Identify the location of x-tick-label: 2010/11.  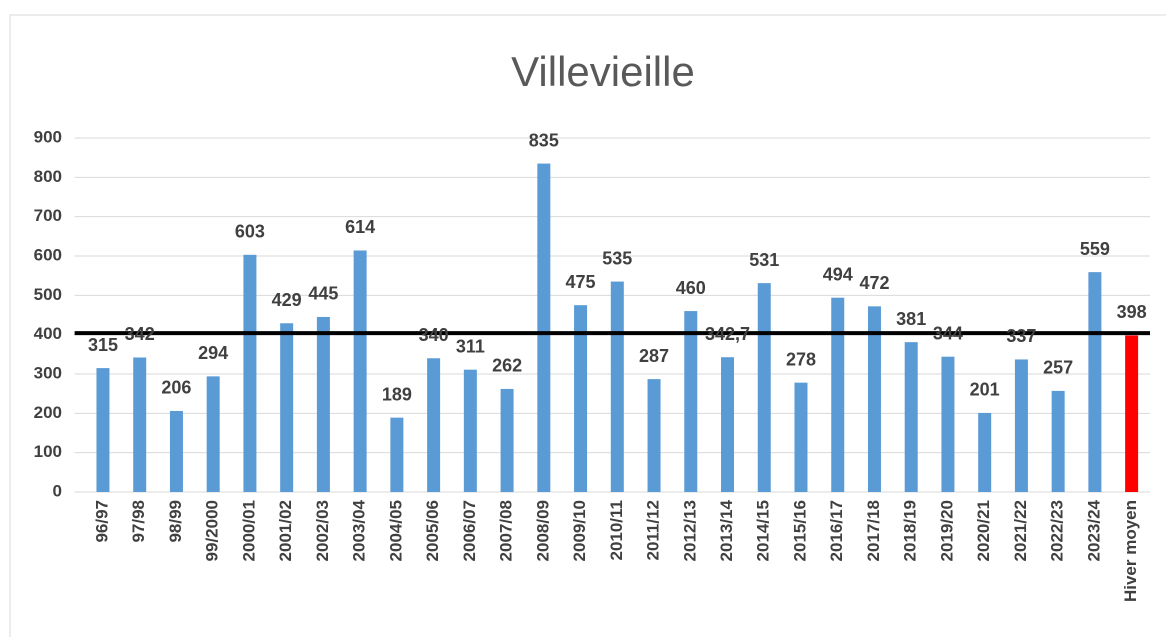
(616, 530).